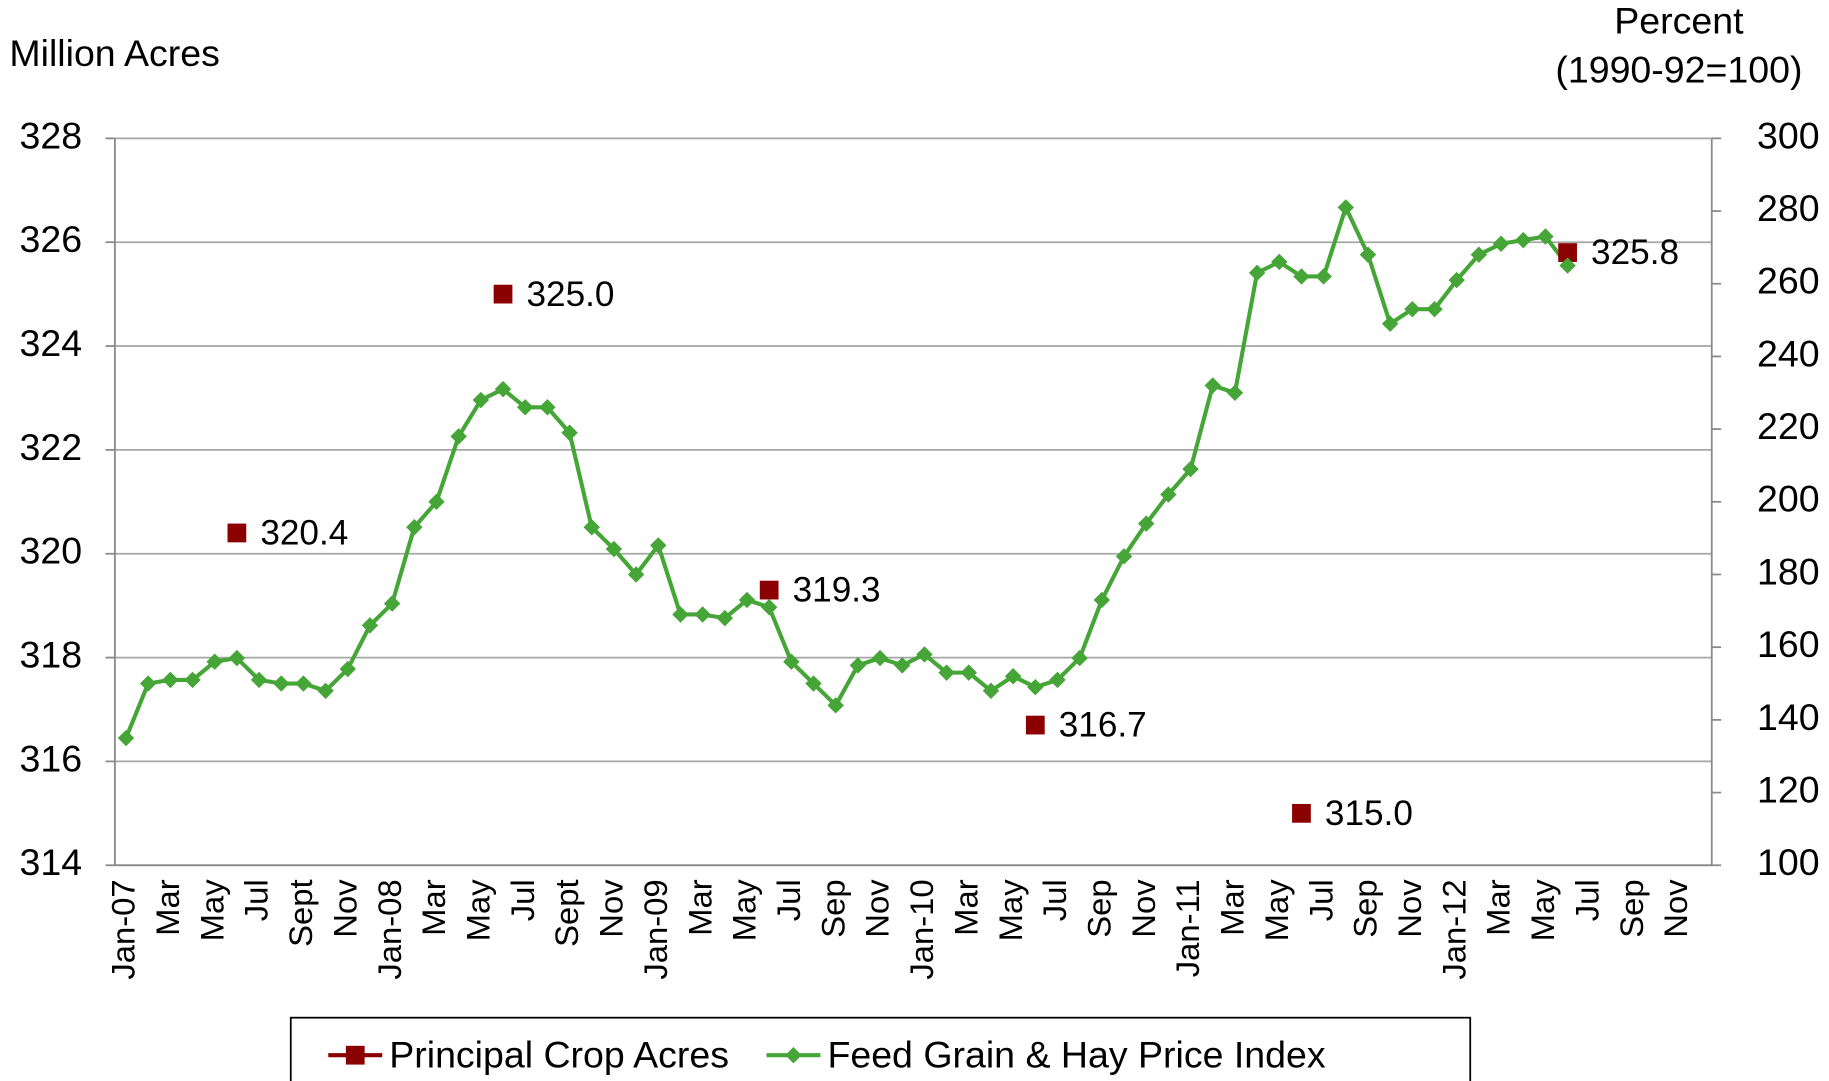 The height and width of the screenshot is (1081, 1829). I want to click on legend-marker, so click(355, 1055).